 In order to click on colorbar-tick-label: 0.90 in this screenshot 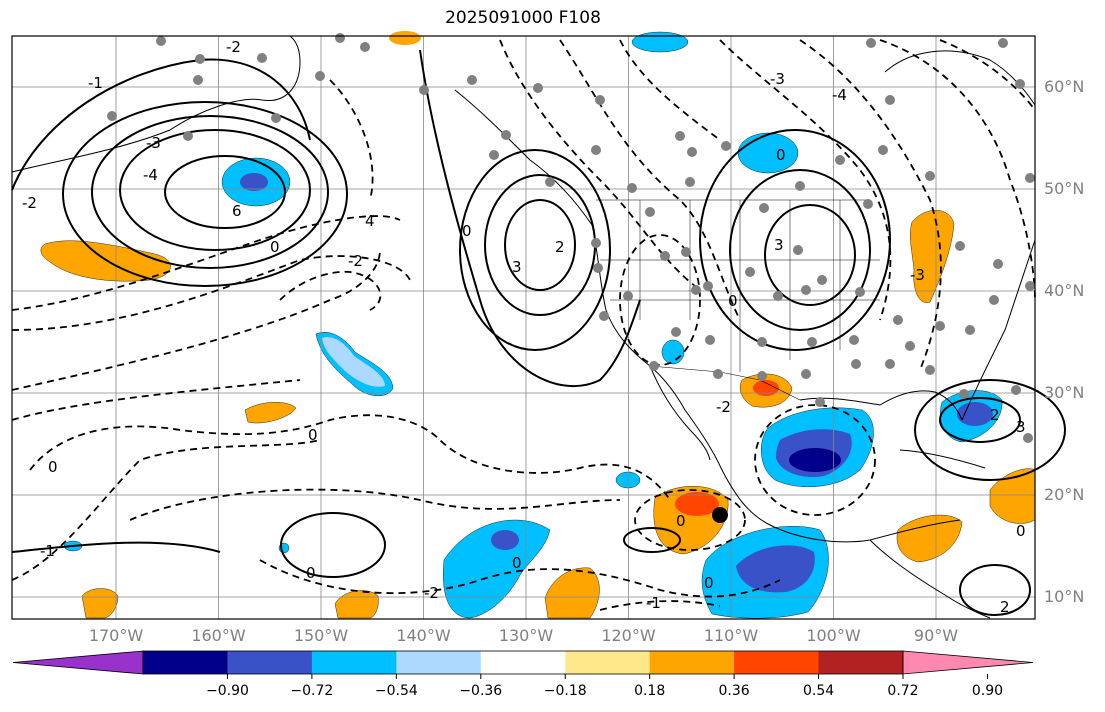, I will do `click(987, 691)`.